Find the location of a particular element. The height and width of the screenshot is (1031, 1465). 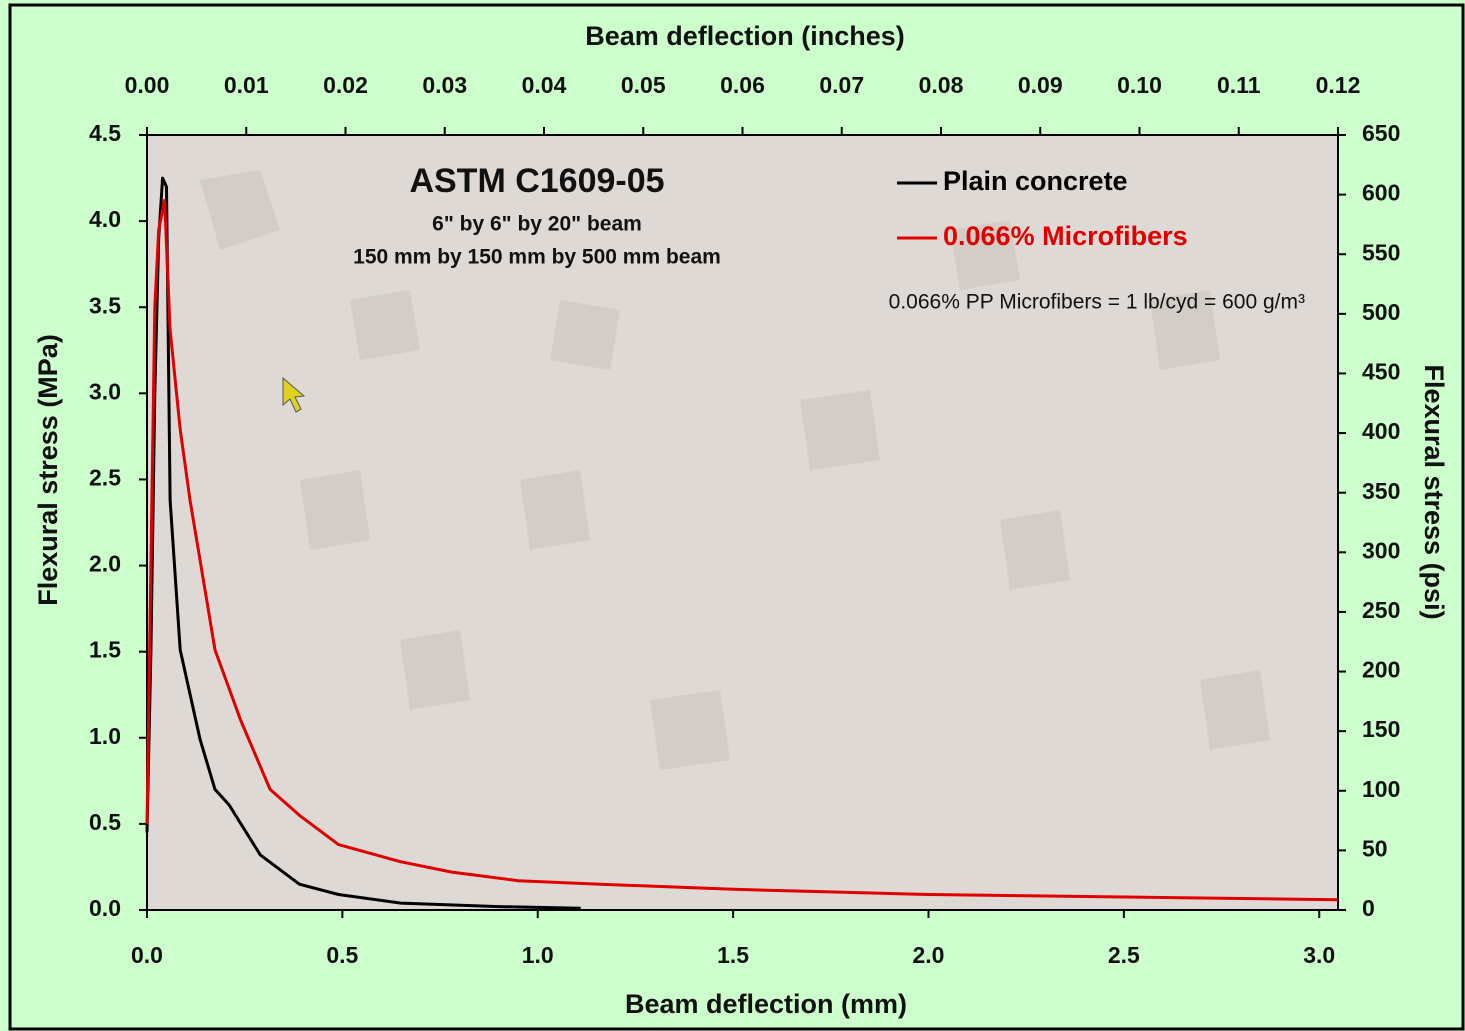

y-tick-label: 0.0 is located at coordinates (105, 908).